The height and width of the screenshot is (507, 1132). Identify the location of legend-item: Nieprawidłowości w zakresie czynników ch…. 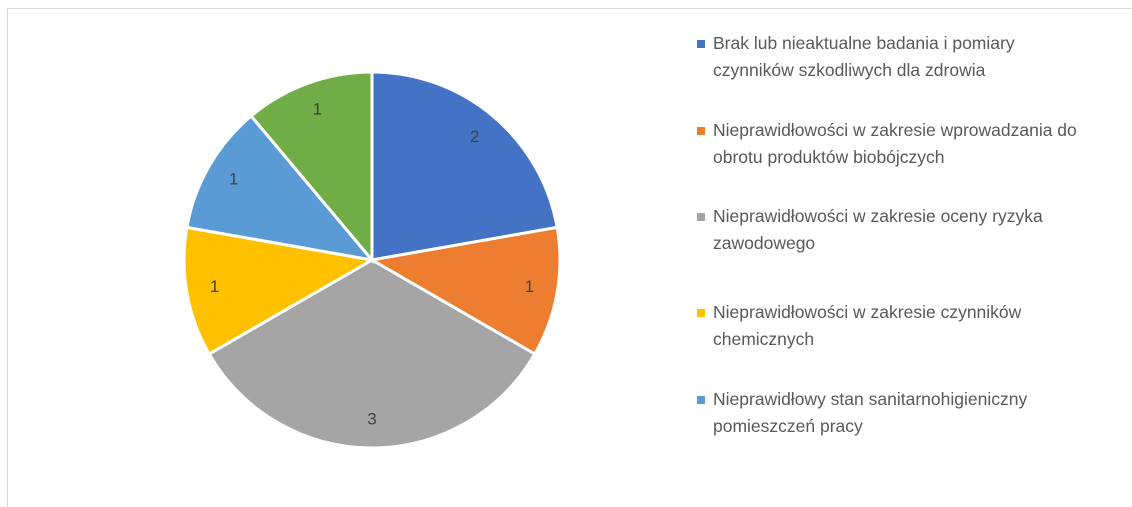
(897, 326).